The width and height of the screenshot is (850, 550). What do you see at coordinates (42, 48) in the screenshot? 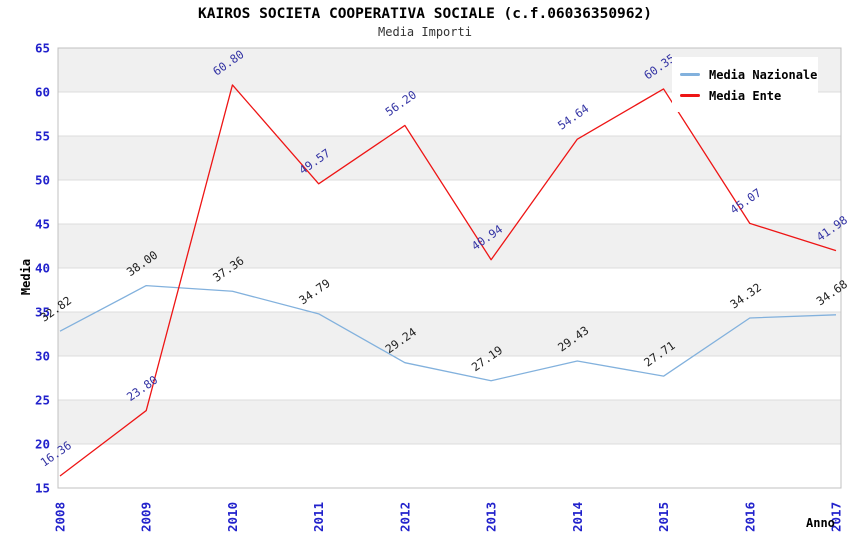
I see `y-tick-label: 65` at bounding box center [42, 48].